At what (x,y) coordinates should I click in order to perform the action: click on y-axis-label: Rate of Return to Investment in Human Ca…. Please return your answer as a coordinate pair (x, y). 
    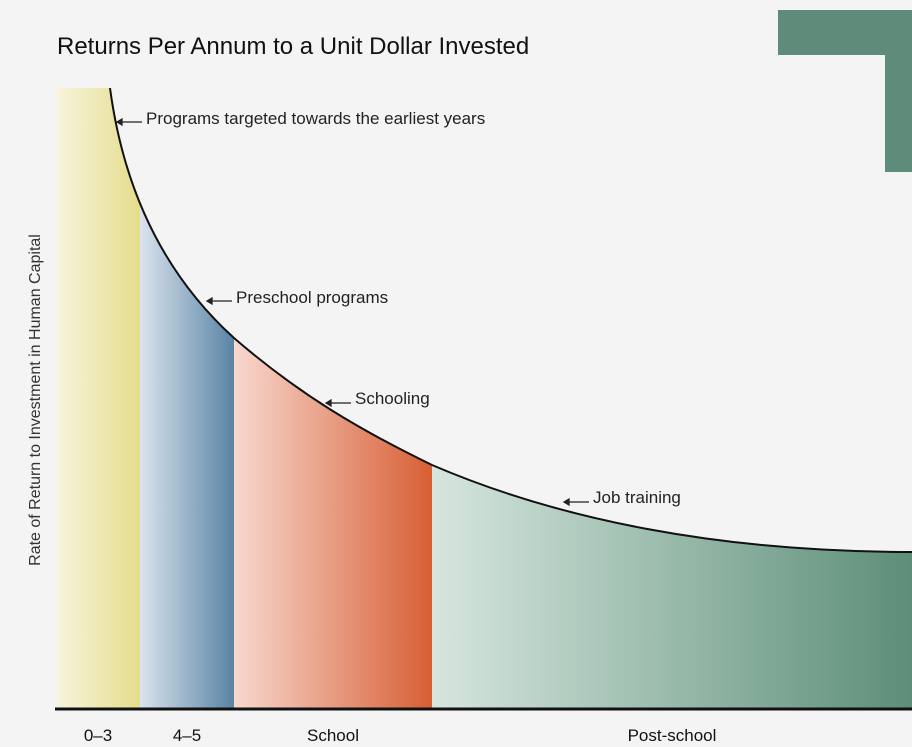
    Looking at the image, I should click on (35, 400).